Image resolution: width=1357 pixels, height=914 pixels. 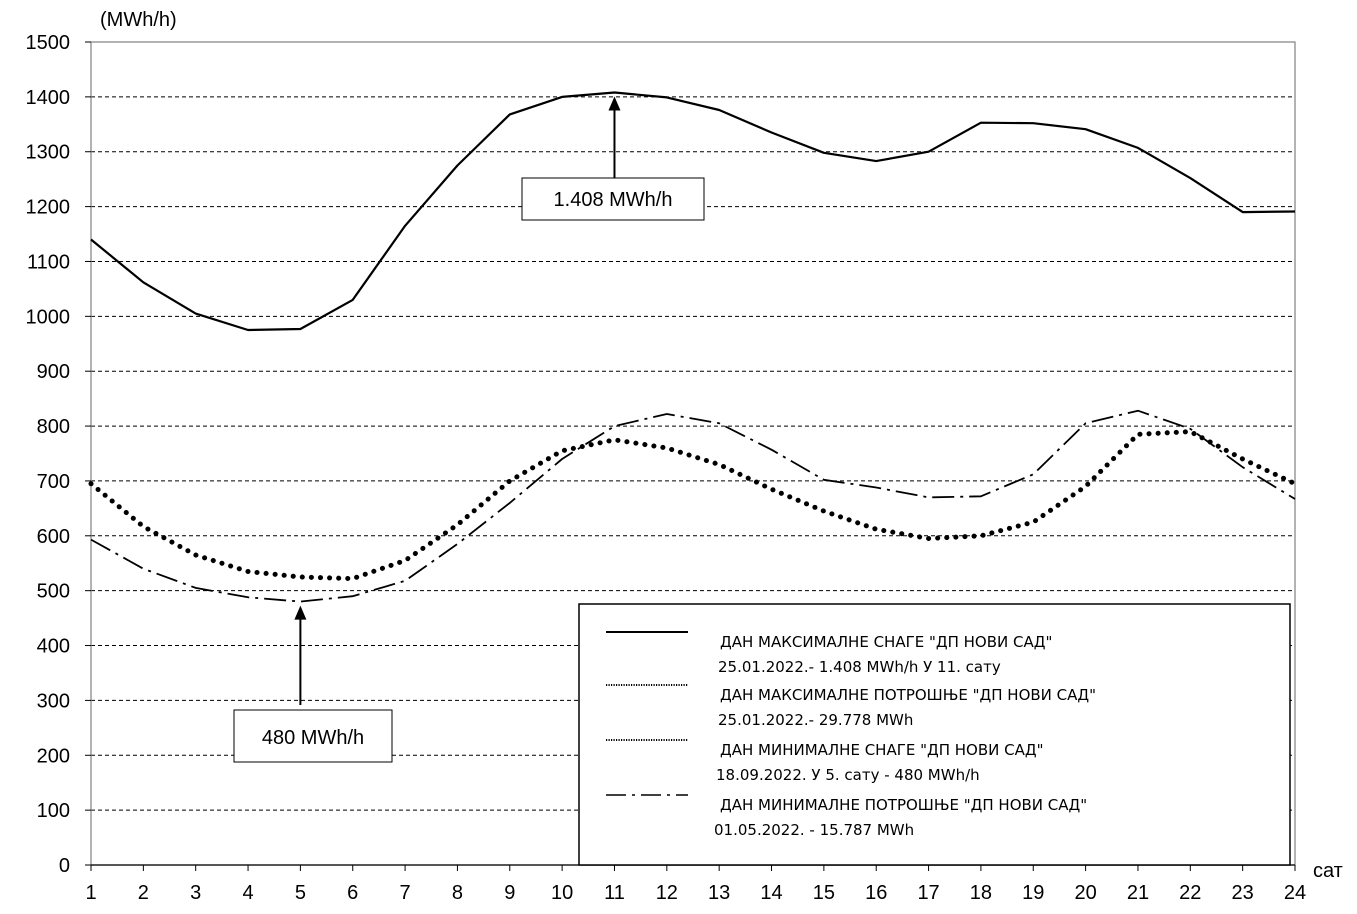 What do you see at coordinates (928, 893) in the screenshot?
I see `x-tick-label: 17` at bounding box center [928, 893].